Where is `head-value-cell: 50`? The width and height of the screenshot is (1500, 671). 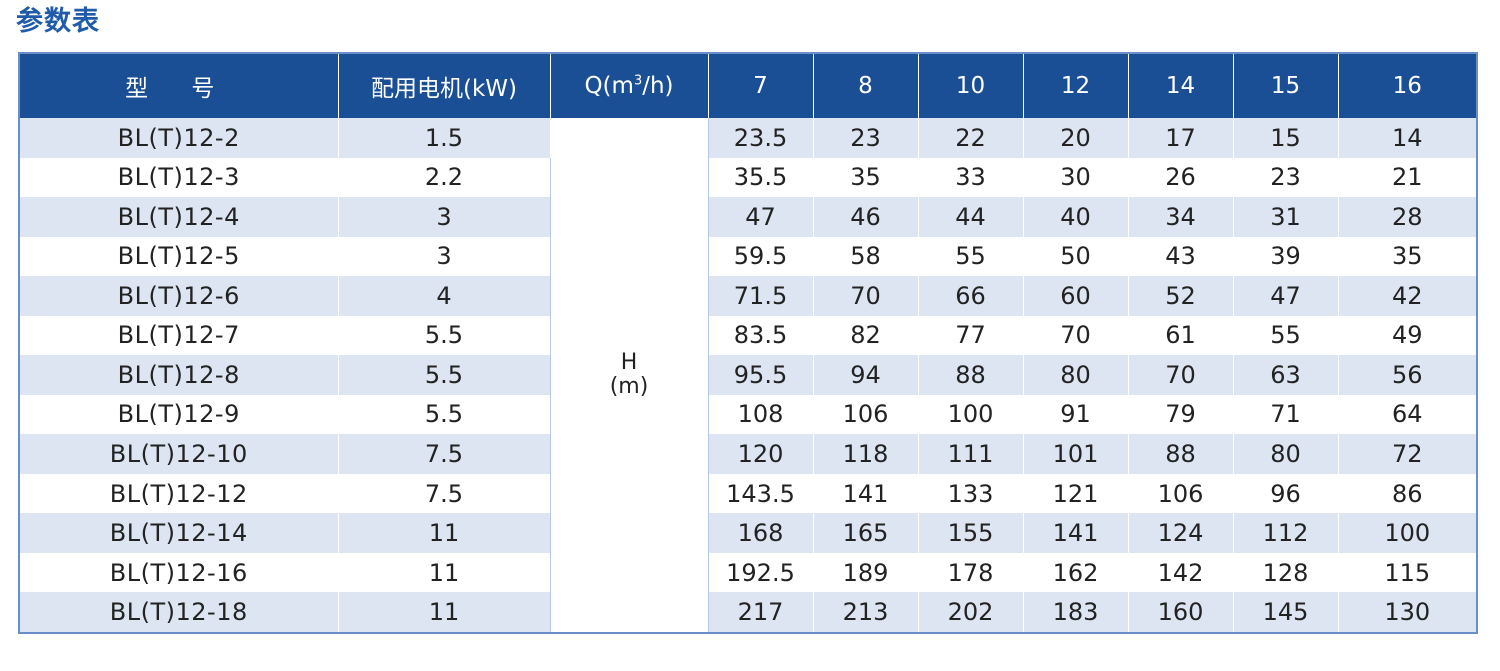
head-value-cell: 50 is located at coordinates (1076, 256).